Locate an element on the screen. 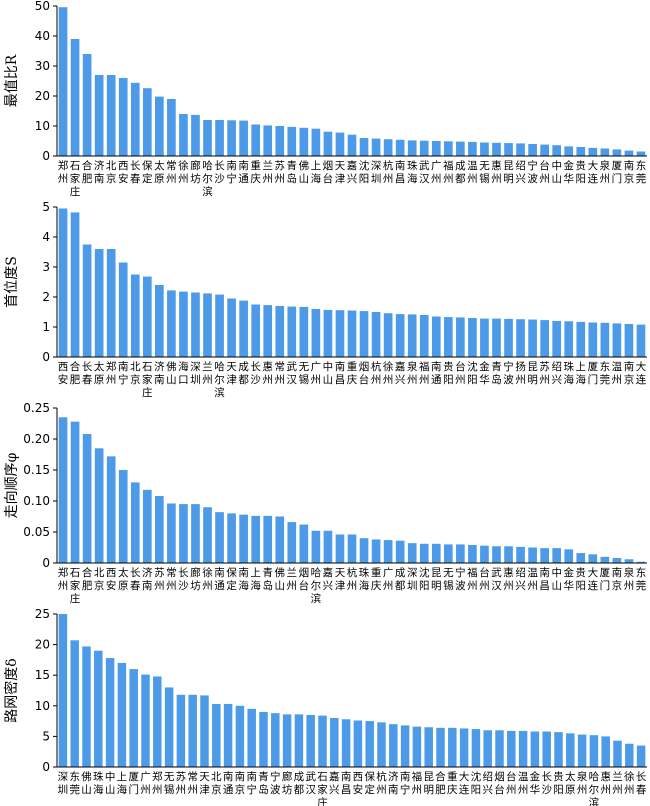  x-tick-label: 长春 is located at coordinates (135, 172).